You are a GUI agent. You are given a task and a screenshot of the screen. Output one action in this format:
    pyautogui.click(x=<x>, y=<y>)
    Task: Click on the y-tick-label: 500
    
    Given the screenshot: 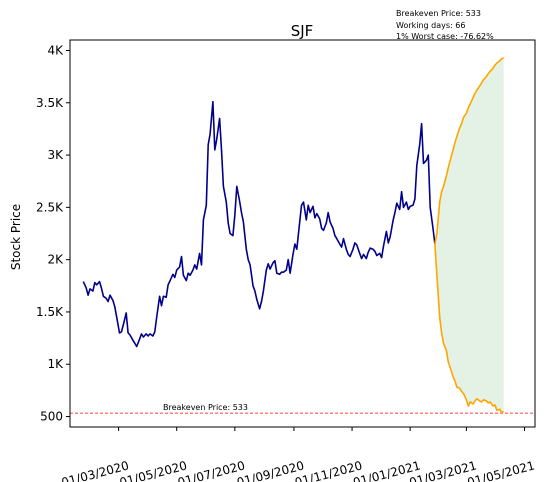 What is the action you would take?
    pyautogui.click(x=51, y=417)
    